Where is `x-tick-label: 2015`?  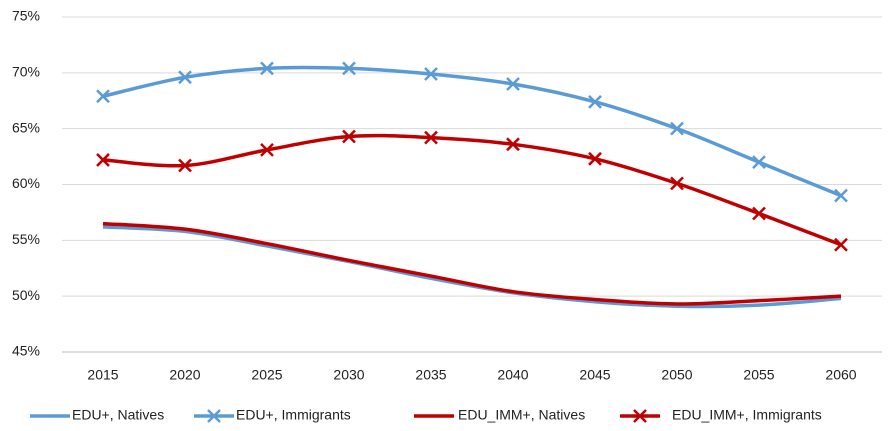 x-tick-label: 2015 is located at coordinates (102, 375).